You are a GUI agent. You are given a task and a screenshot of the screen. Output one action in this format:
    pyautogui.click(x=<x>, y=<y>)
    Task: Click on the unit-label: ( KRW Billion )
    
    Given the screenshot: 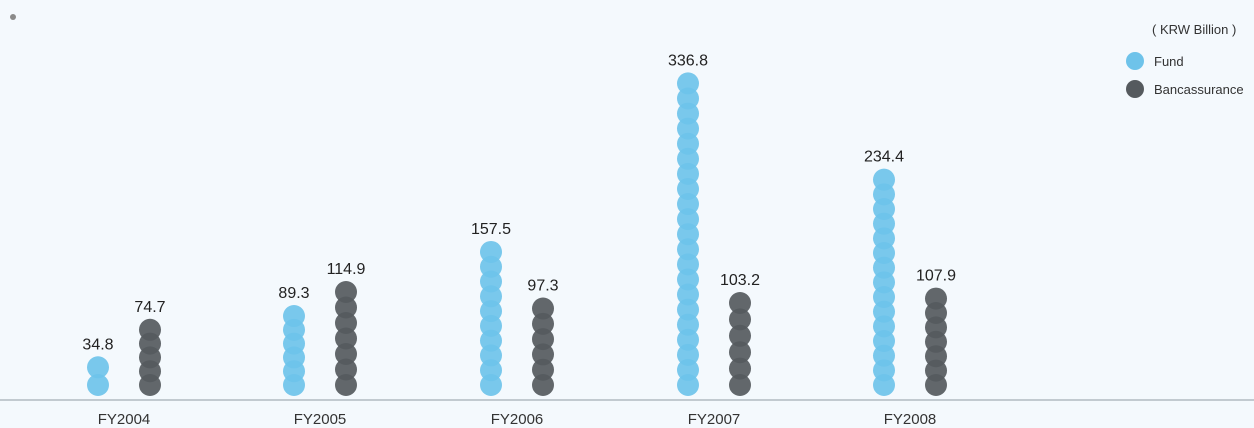 What is the action you would take?
    pyautogui.click(x=1194, y=29)
    